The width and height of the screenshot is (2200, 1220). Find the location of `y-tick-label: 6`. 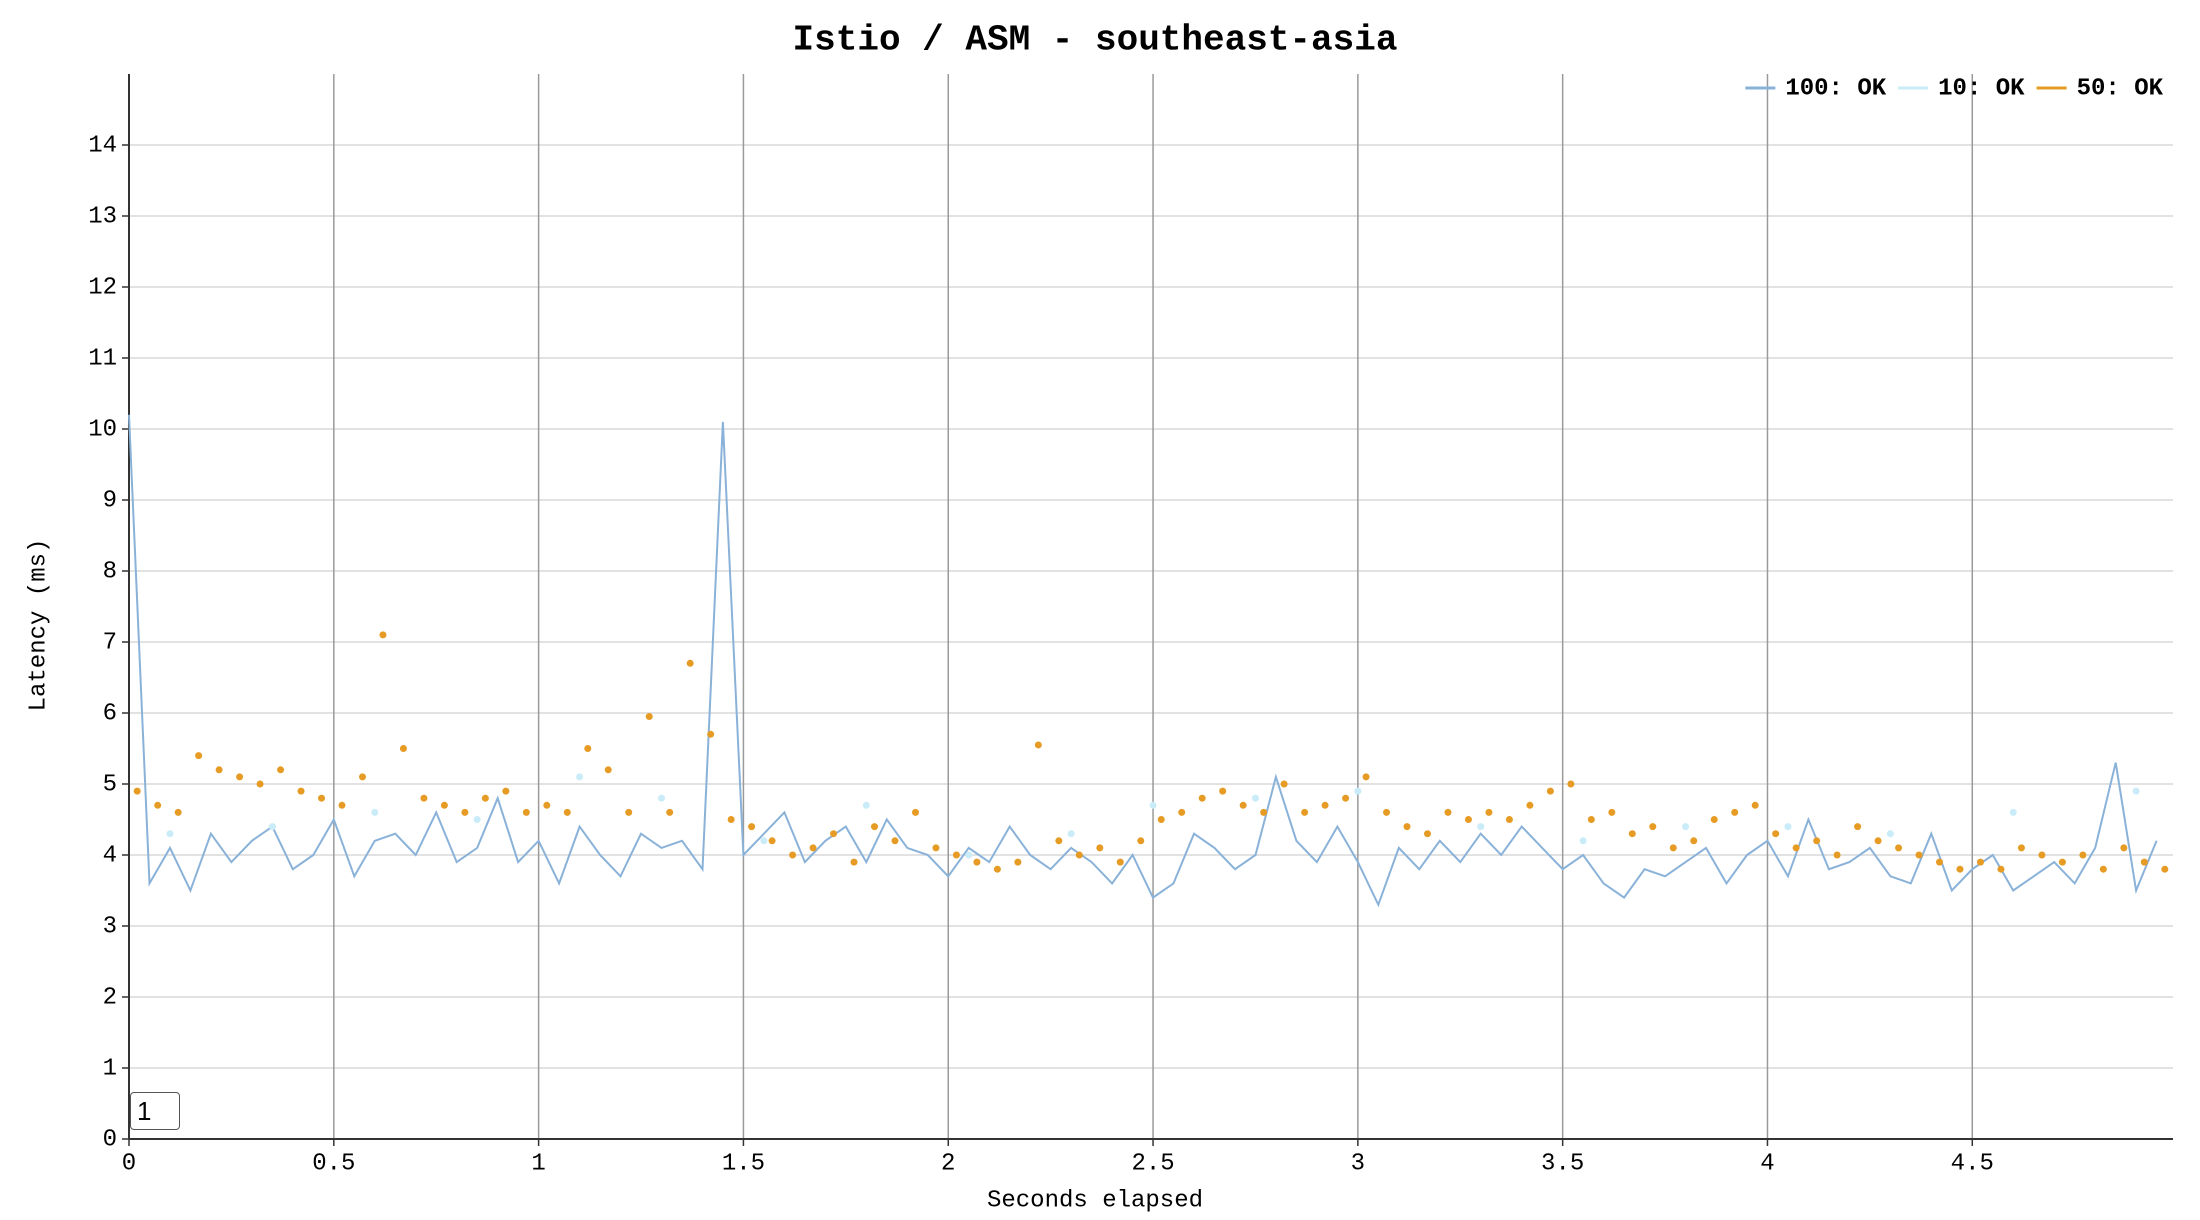

y-tick-label: 6 is located at coordinates (110, 713).